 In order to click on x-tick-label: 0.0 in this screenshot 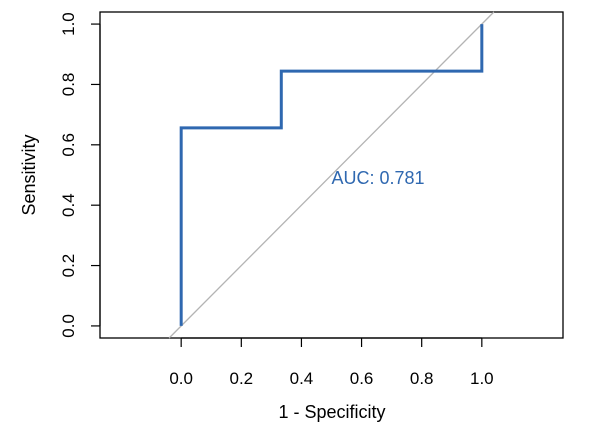, I will do `click(181, 378)`.